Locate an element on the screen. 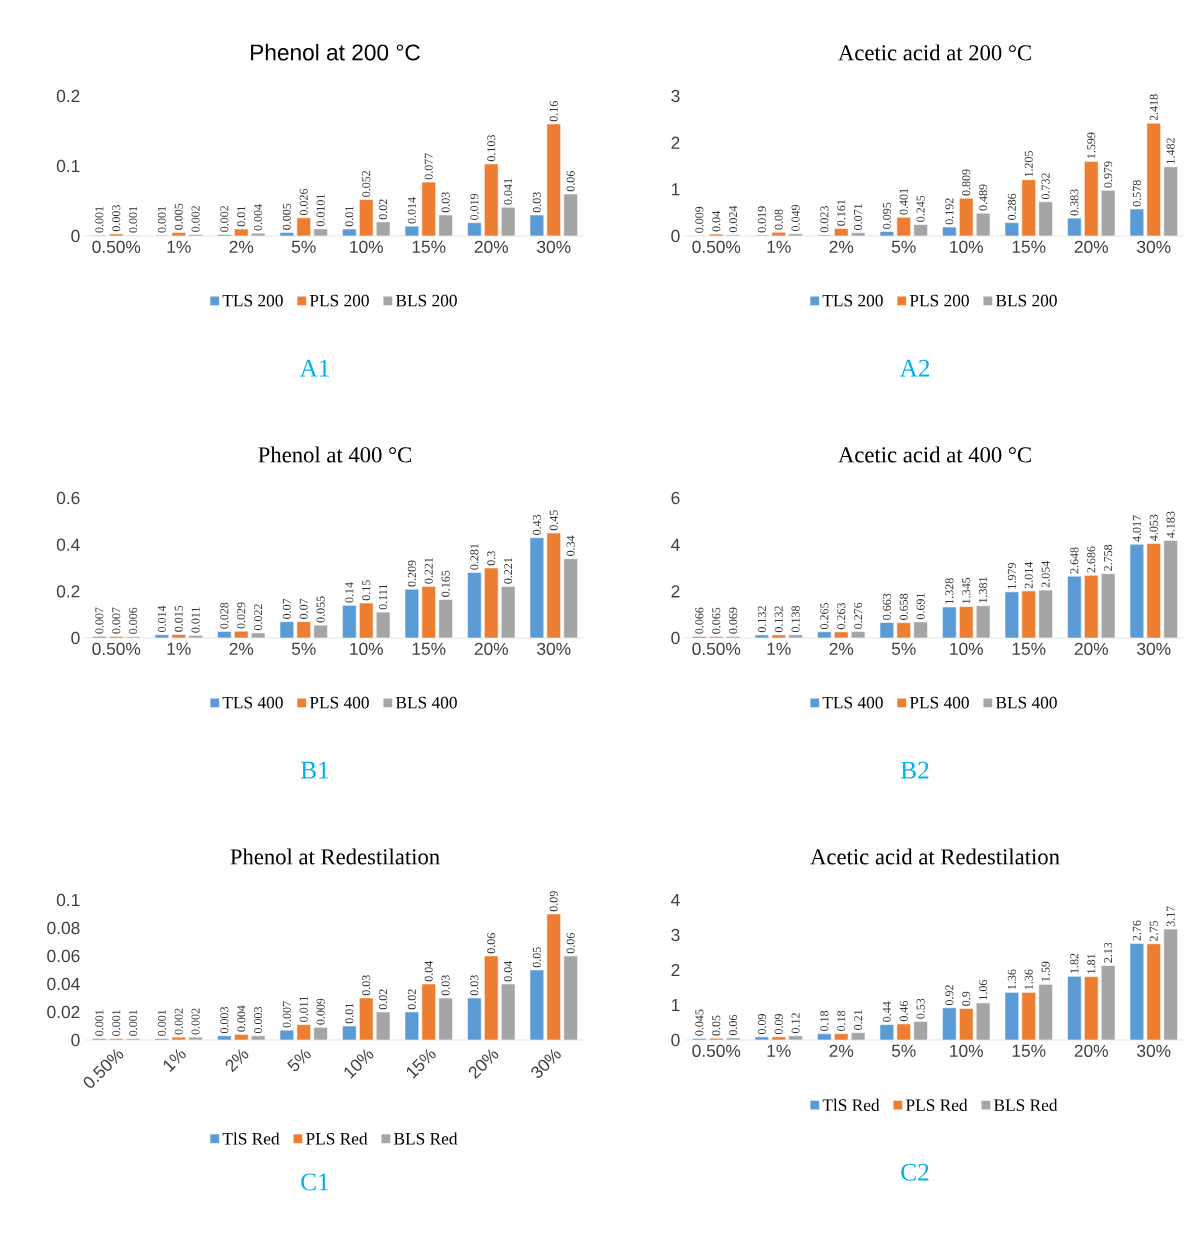 The width and height of the screenshot is (1192, 1236). data-label: 0.08 is located at coordinates (778, 219).